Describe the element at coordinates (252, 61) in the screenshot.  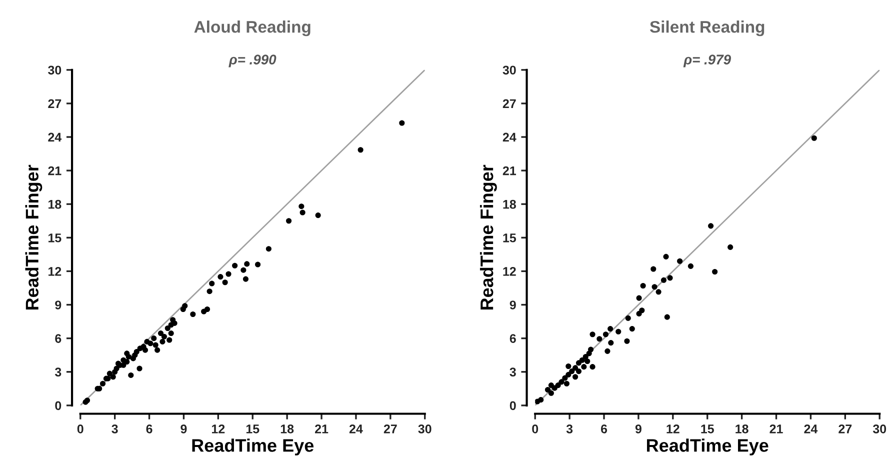
I see `chart-subtitle: ρ= .990` at that location.